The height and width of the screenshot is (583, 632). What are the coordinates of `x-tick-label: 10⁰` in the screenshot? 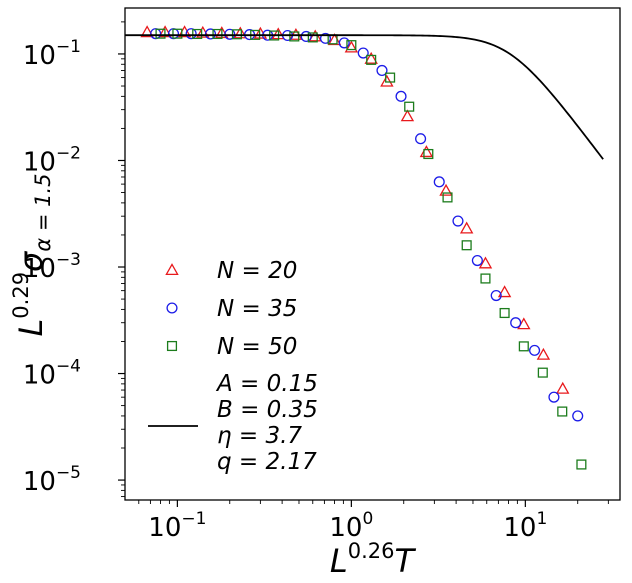 It's located at (351, 526).